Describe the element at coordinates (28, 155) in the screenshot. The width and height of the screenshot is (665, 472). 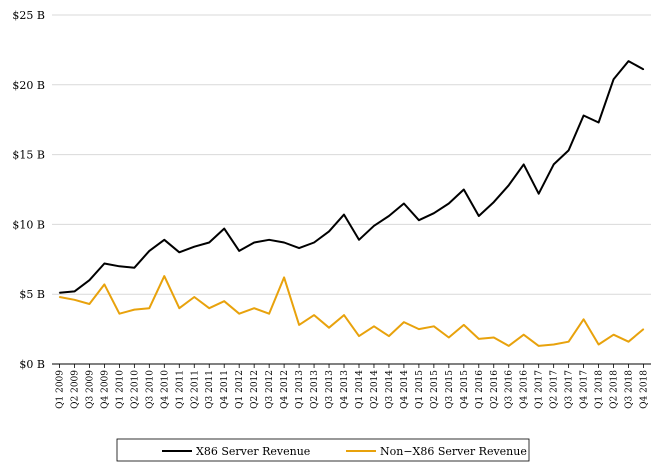
I see `y-tick-label: $15 B` at that location.